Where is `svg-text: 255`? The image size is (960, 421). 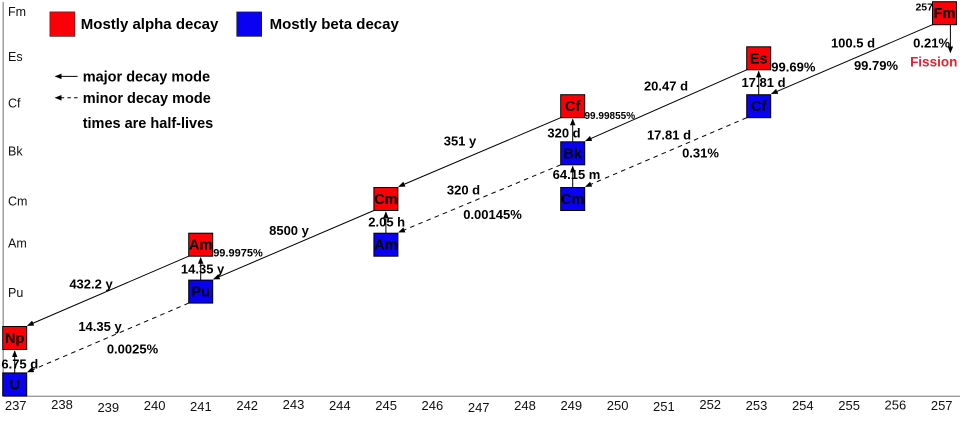
svg-text: 255 is located at coordinates (849, 405).